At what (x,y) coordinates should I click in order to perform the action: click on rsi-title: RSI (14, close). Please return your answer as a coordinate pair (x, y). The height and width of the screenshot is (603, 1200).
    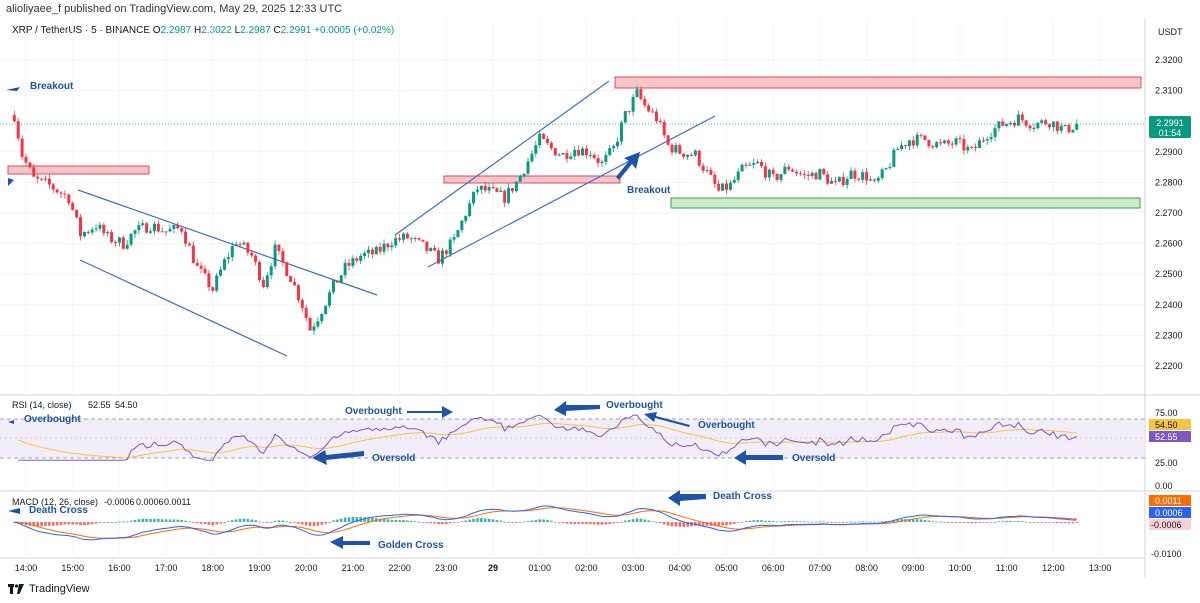
    Looking at the image, I should click on (42, 405).